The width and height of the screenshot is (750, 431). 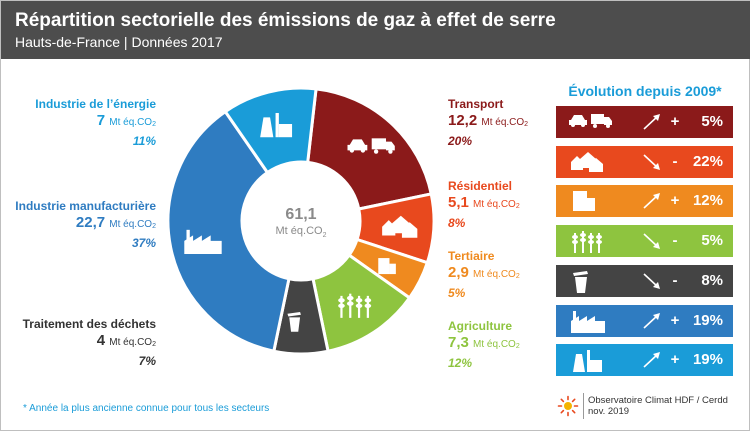 What do you see at coordinates (609, 411) in the screenshot?
I see `credit-line-2: nov. 2019` at bounding box center [609, 411].